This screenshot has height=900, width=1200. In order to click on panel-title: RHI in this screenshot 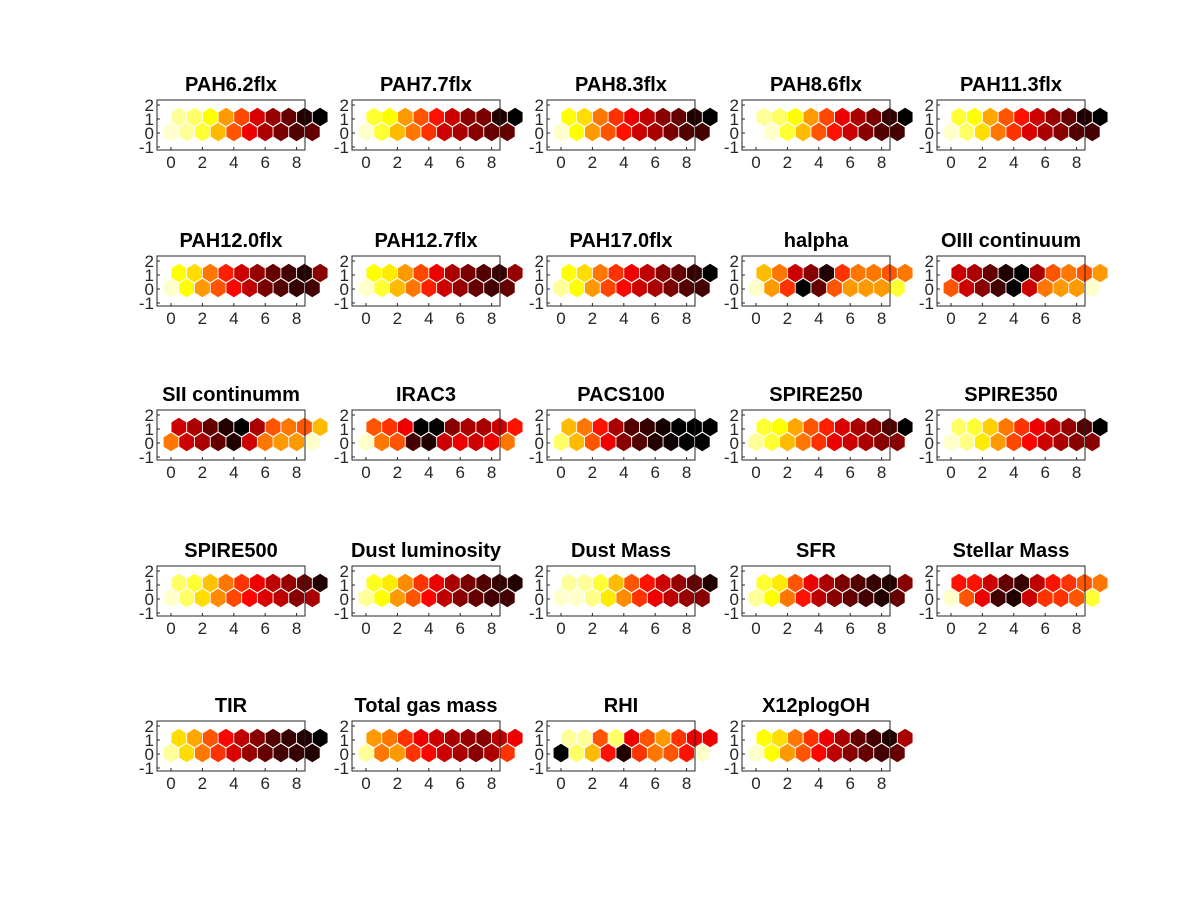, I will do `click(621, 706)`.